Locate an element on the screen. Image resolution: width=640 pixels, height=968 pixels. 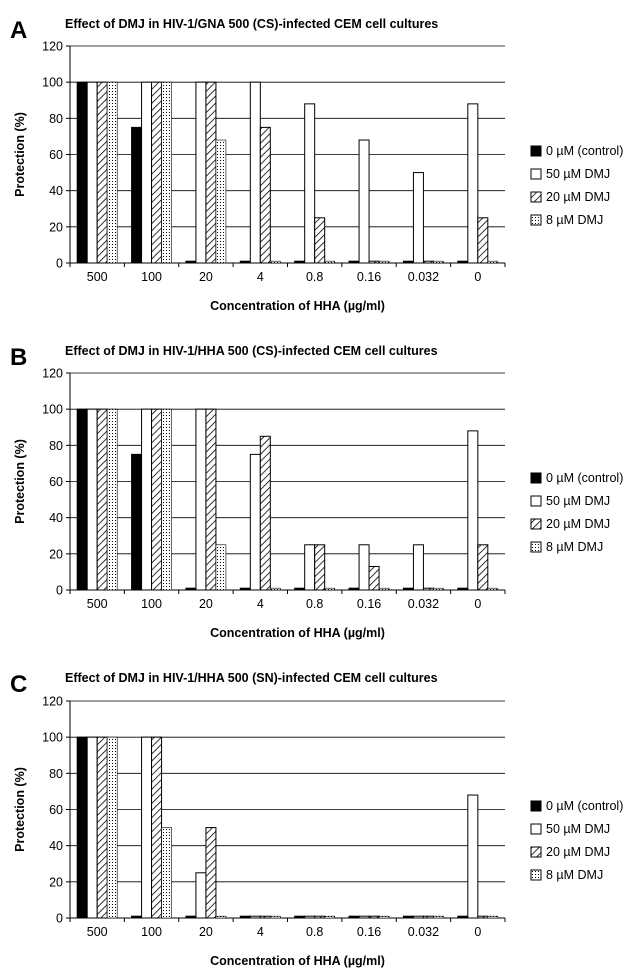
bar-c-s3-c2 is located at coordinates (221, 917).